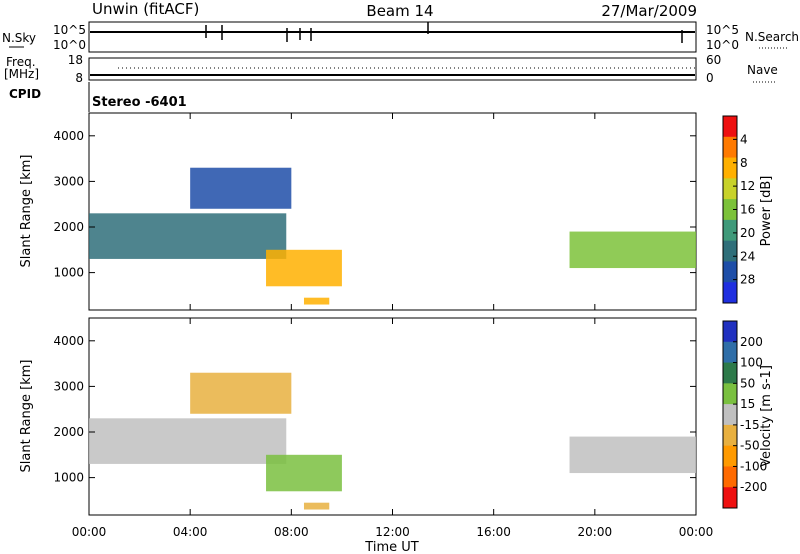  Describe the element at coordinates (744, 139) in the screenshot. I see `power-colorbar-tick-label: 4` at that location.